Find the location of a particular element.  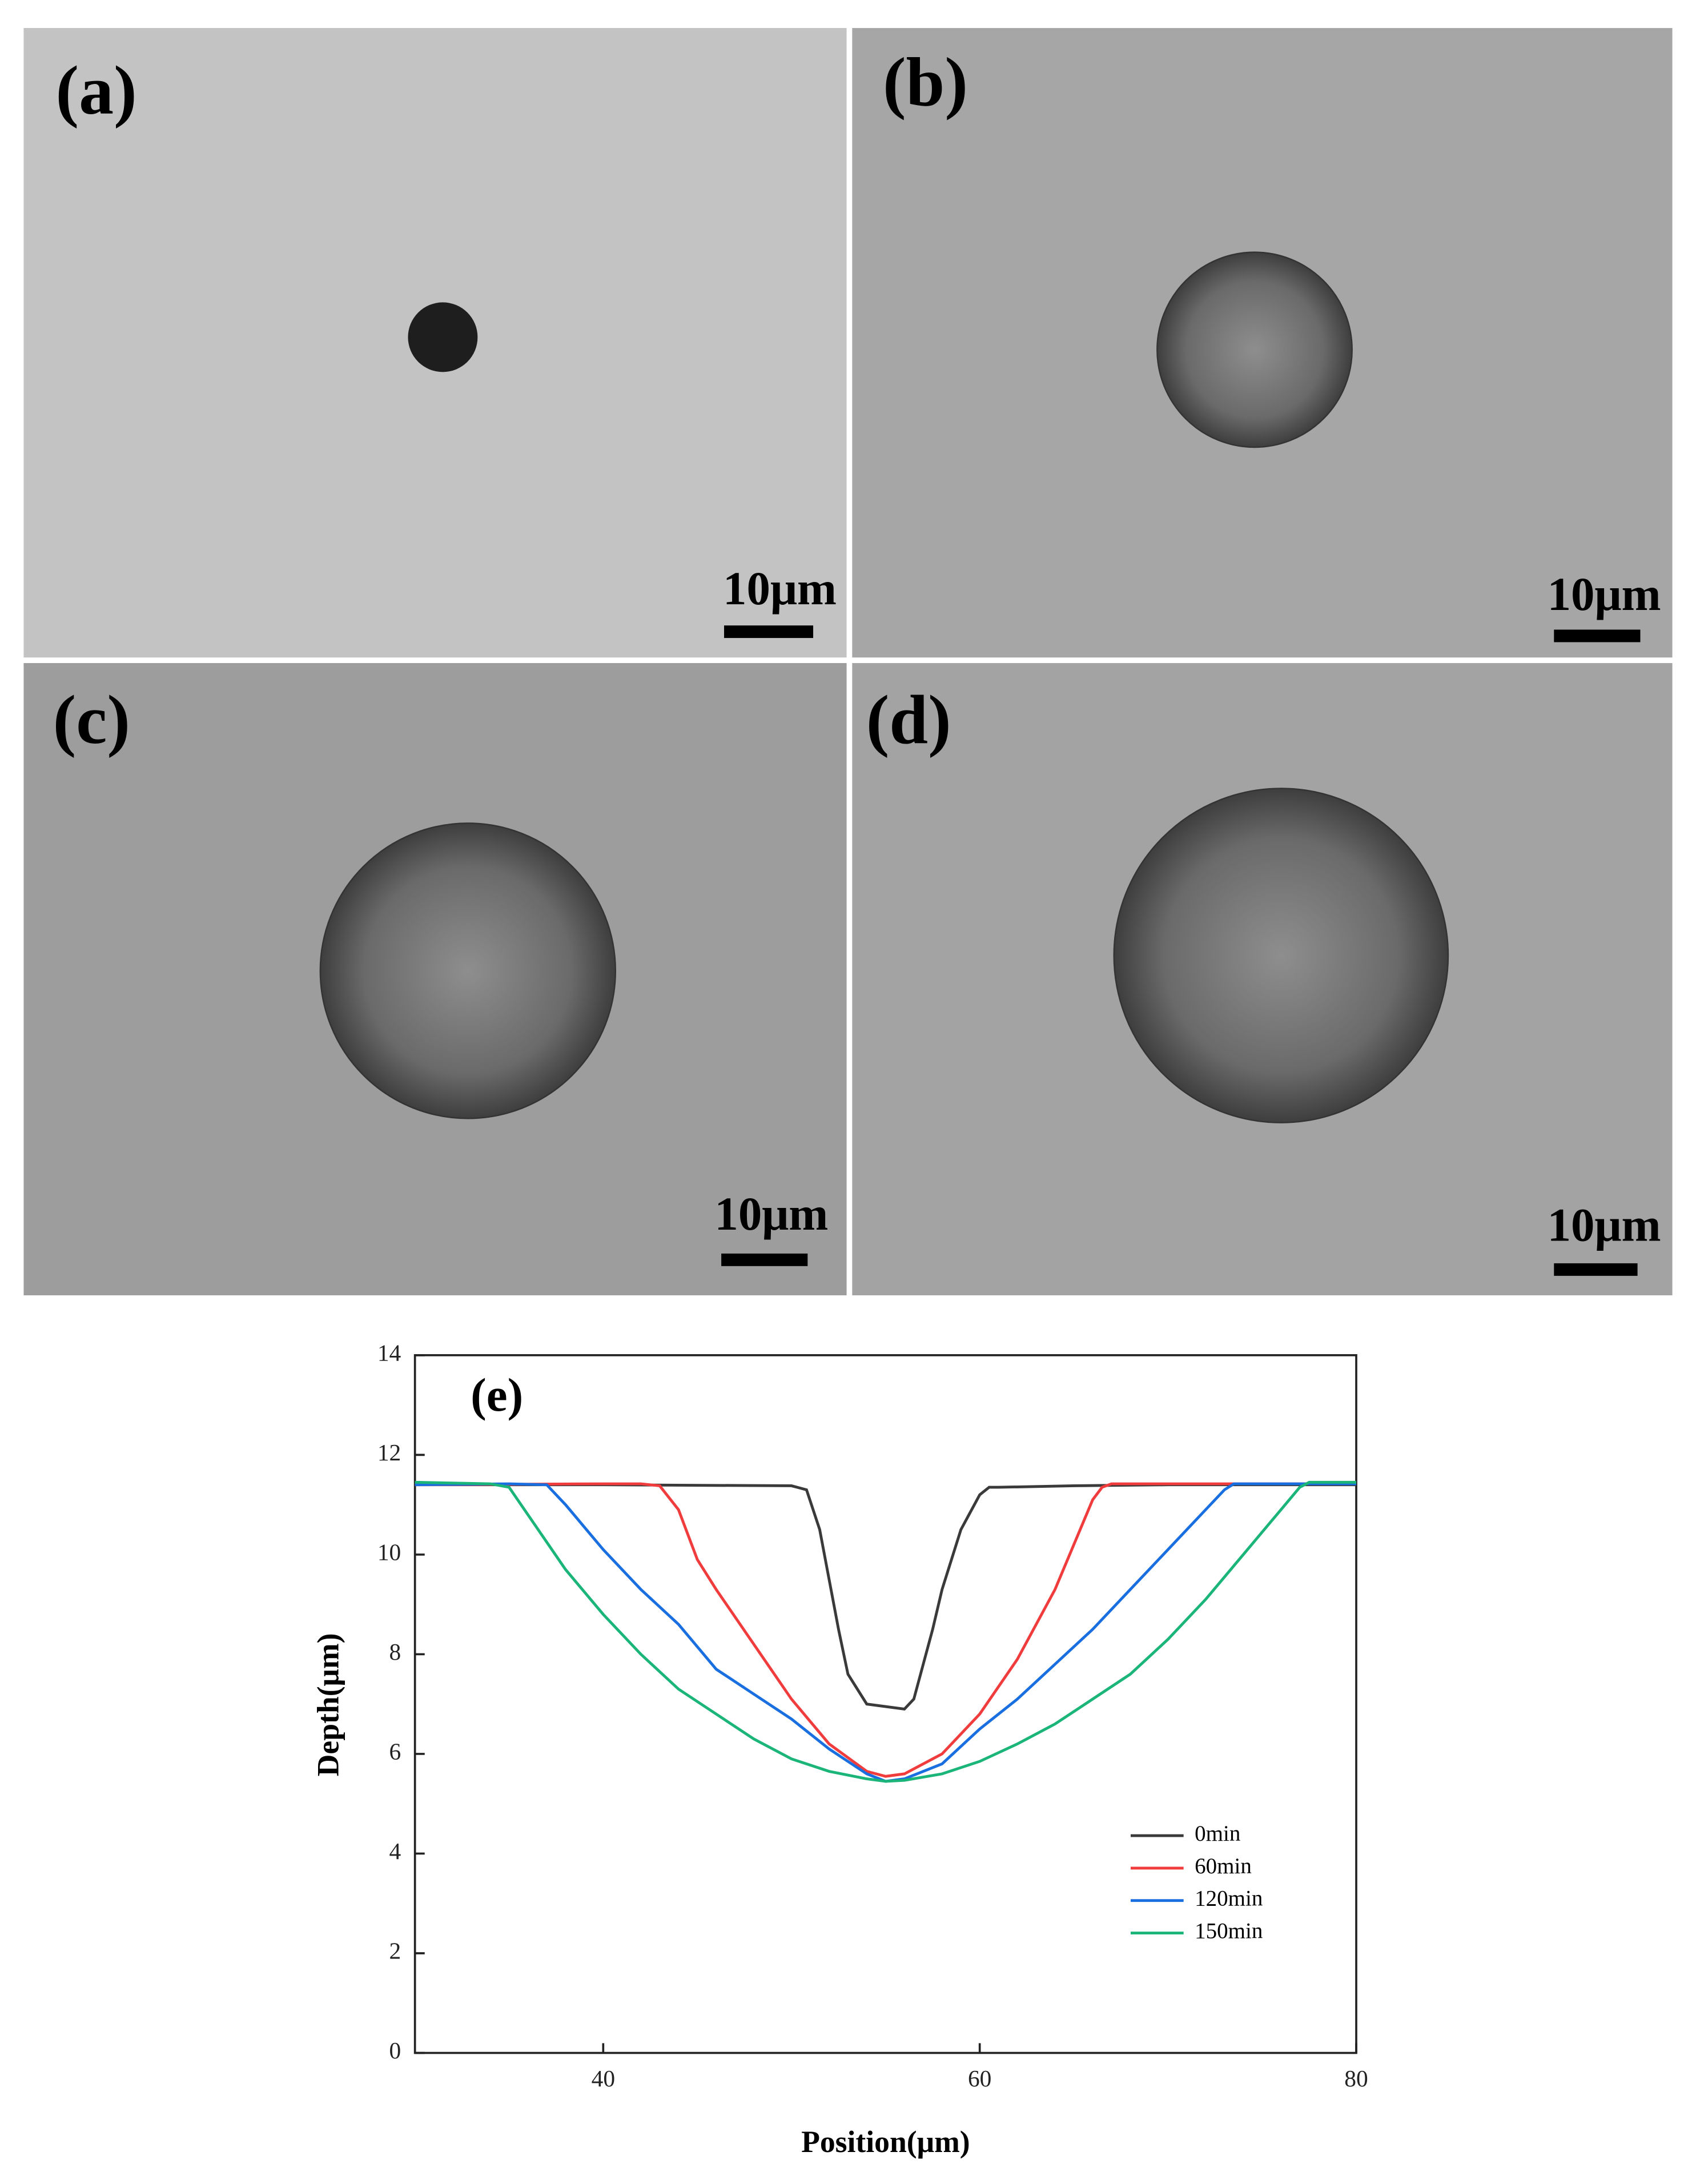

legend-label: 120min is located at coordinates (1229, 1899).